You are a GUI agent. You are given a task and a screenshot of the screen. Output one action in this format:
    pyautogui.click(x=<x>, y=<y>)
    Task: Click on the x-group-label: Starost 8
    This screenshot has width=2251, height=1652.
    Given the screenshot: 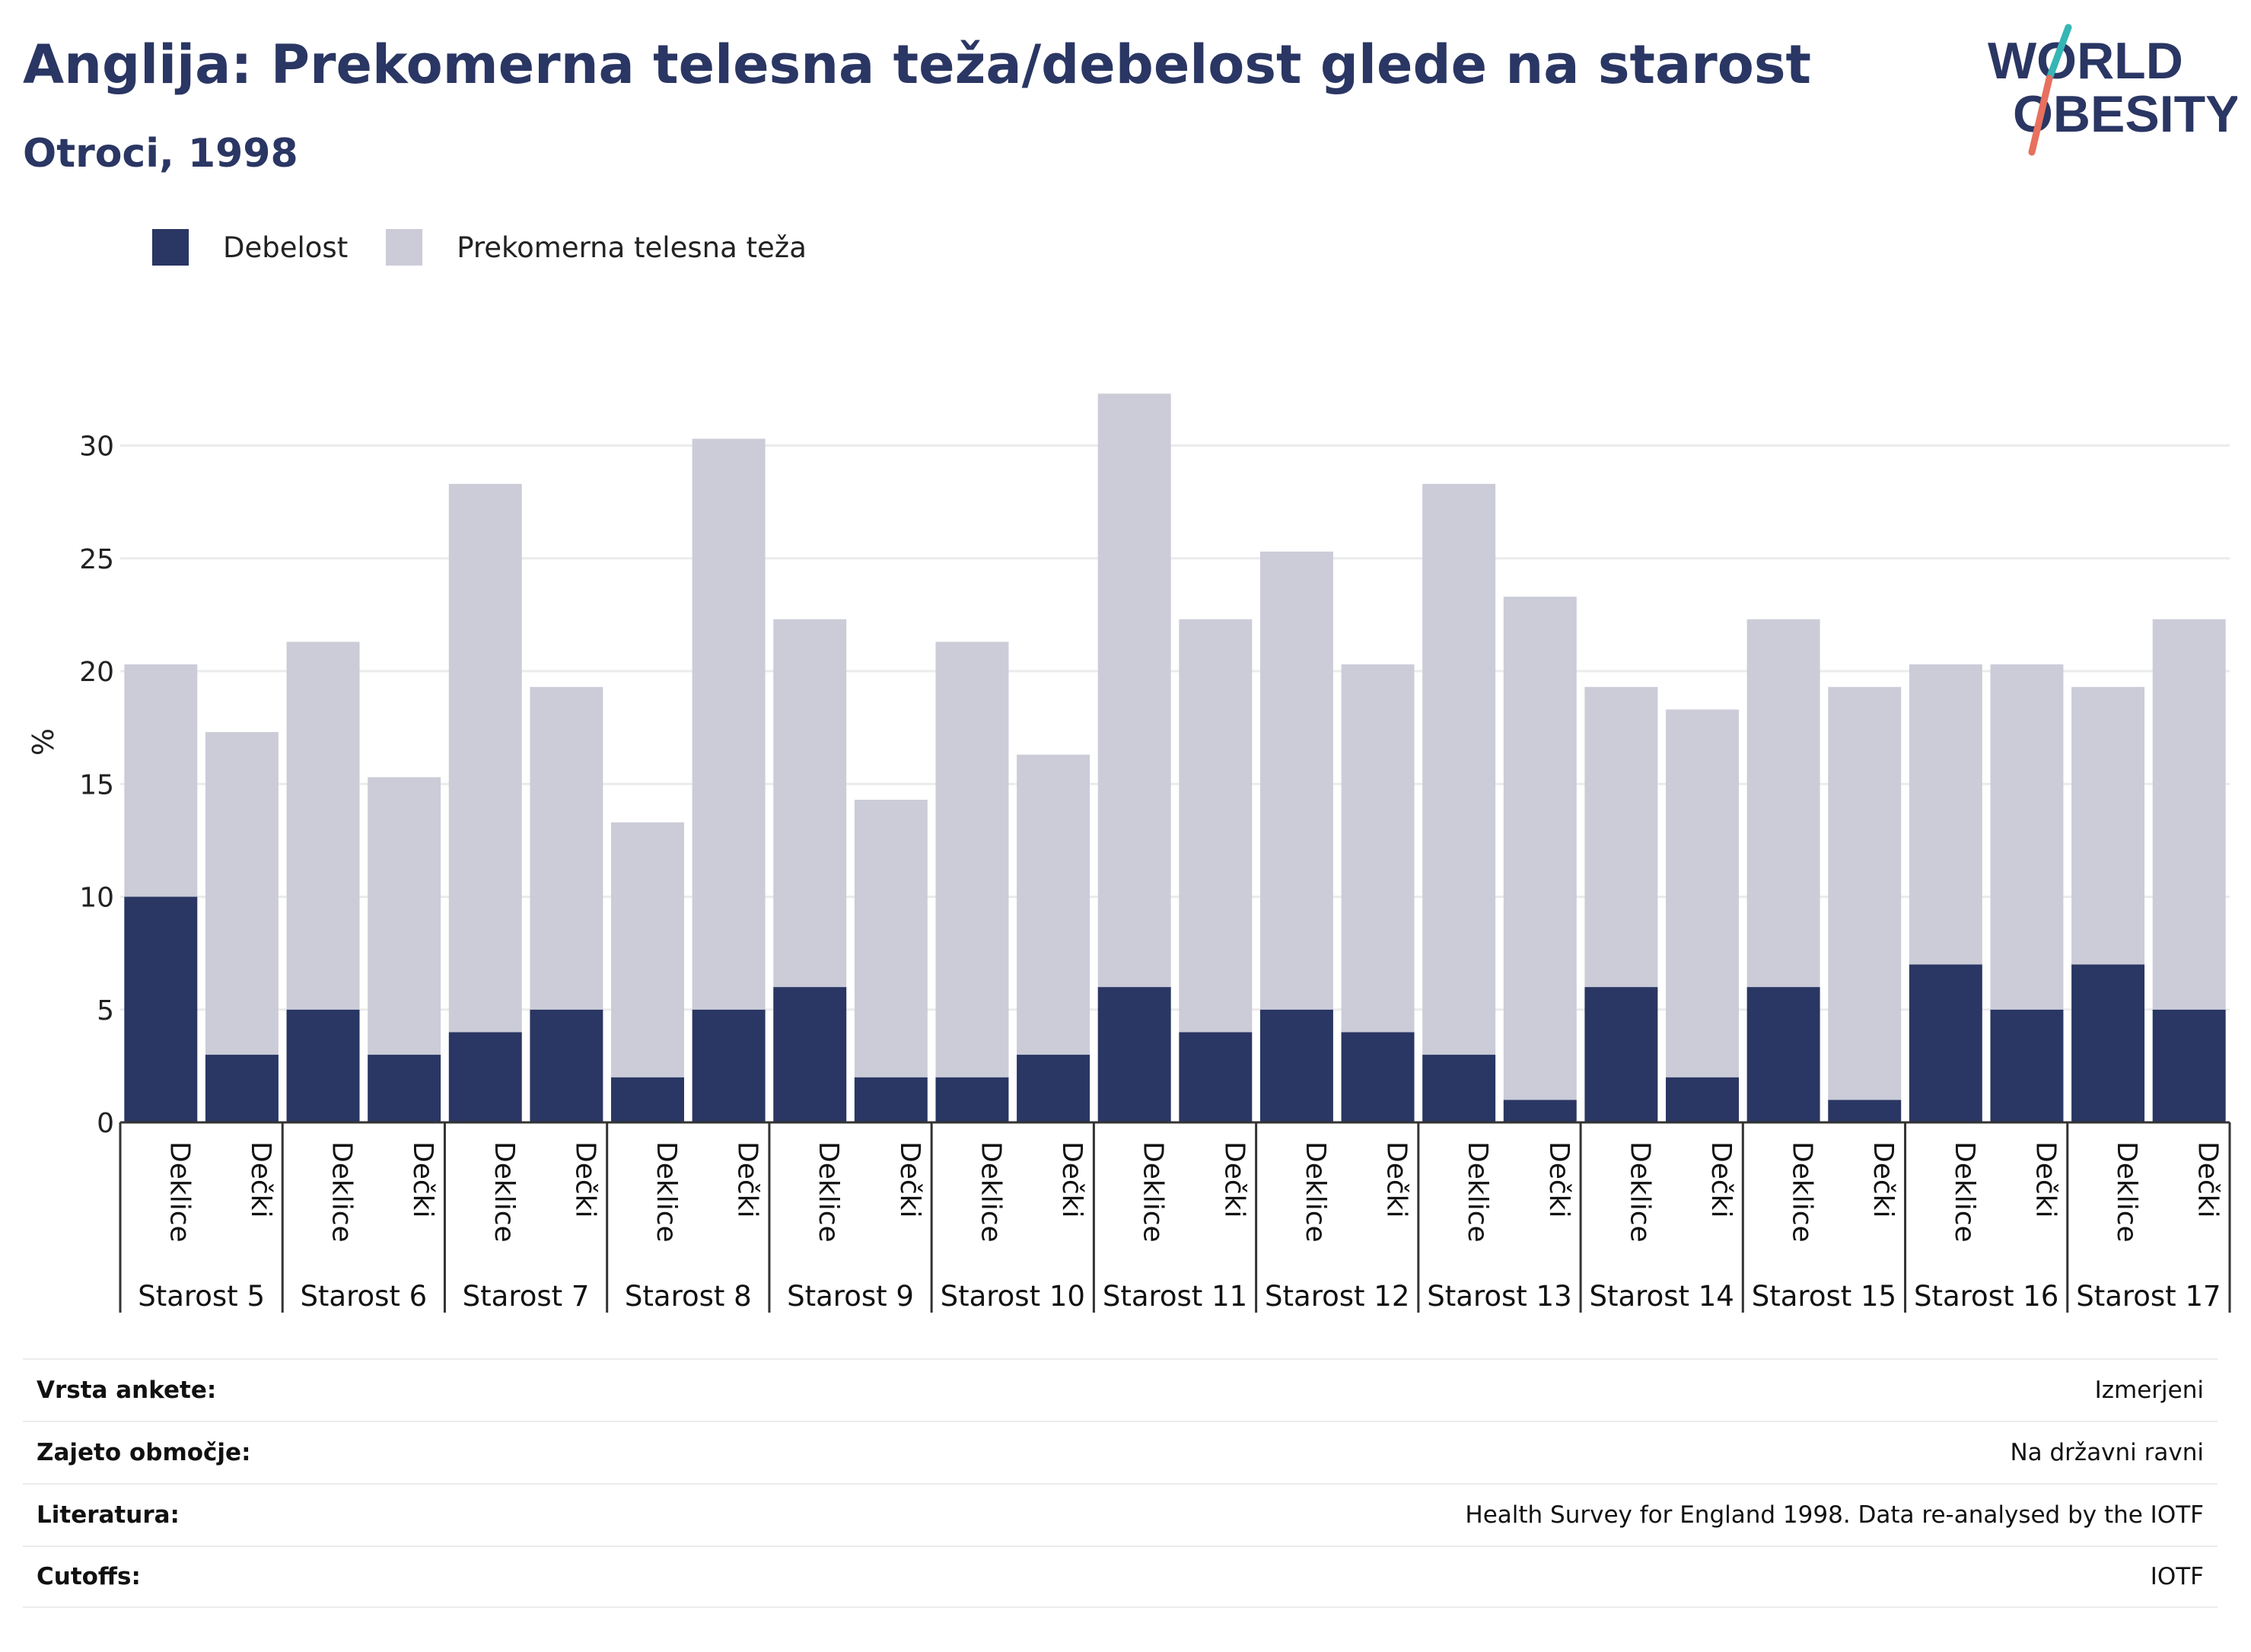 What is the action you would take?
    pyautogui.click(x=688, y=1296)
    